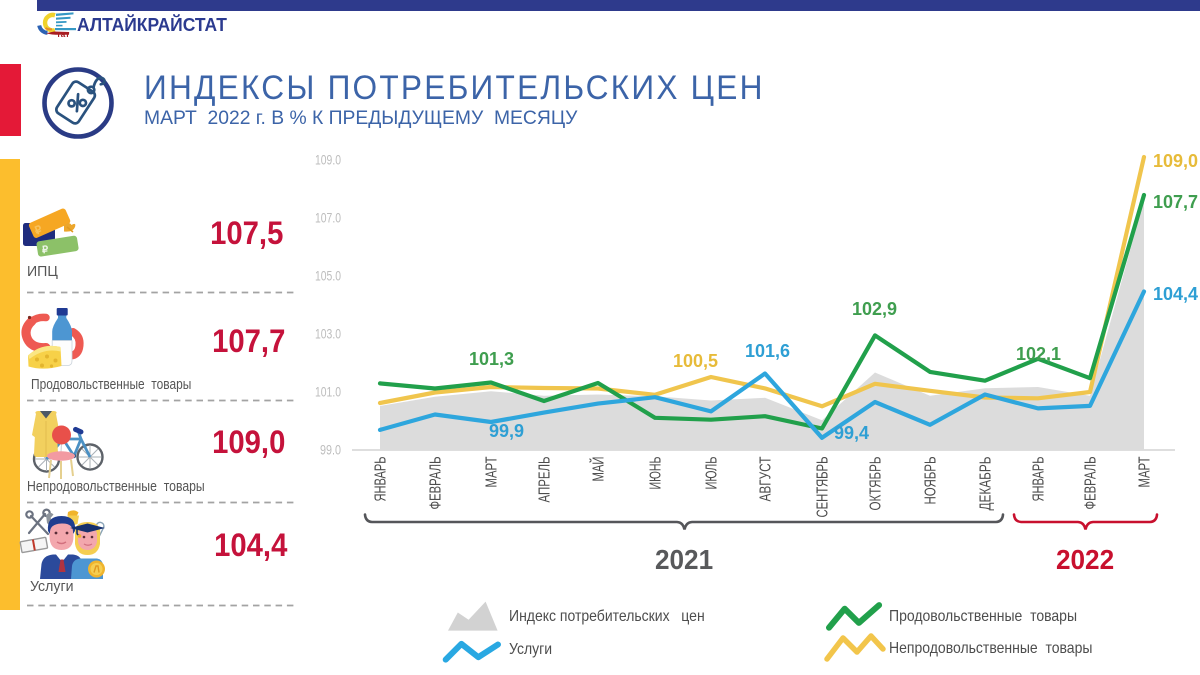 The image size is (1200, 675). I want to click on svg-text: ИЮНЬ, so click(656, 473).